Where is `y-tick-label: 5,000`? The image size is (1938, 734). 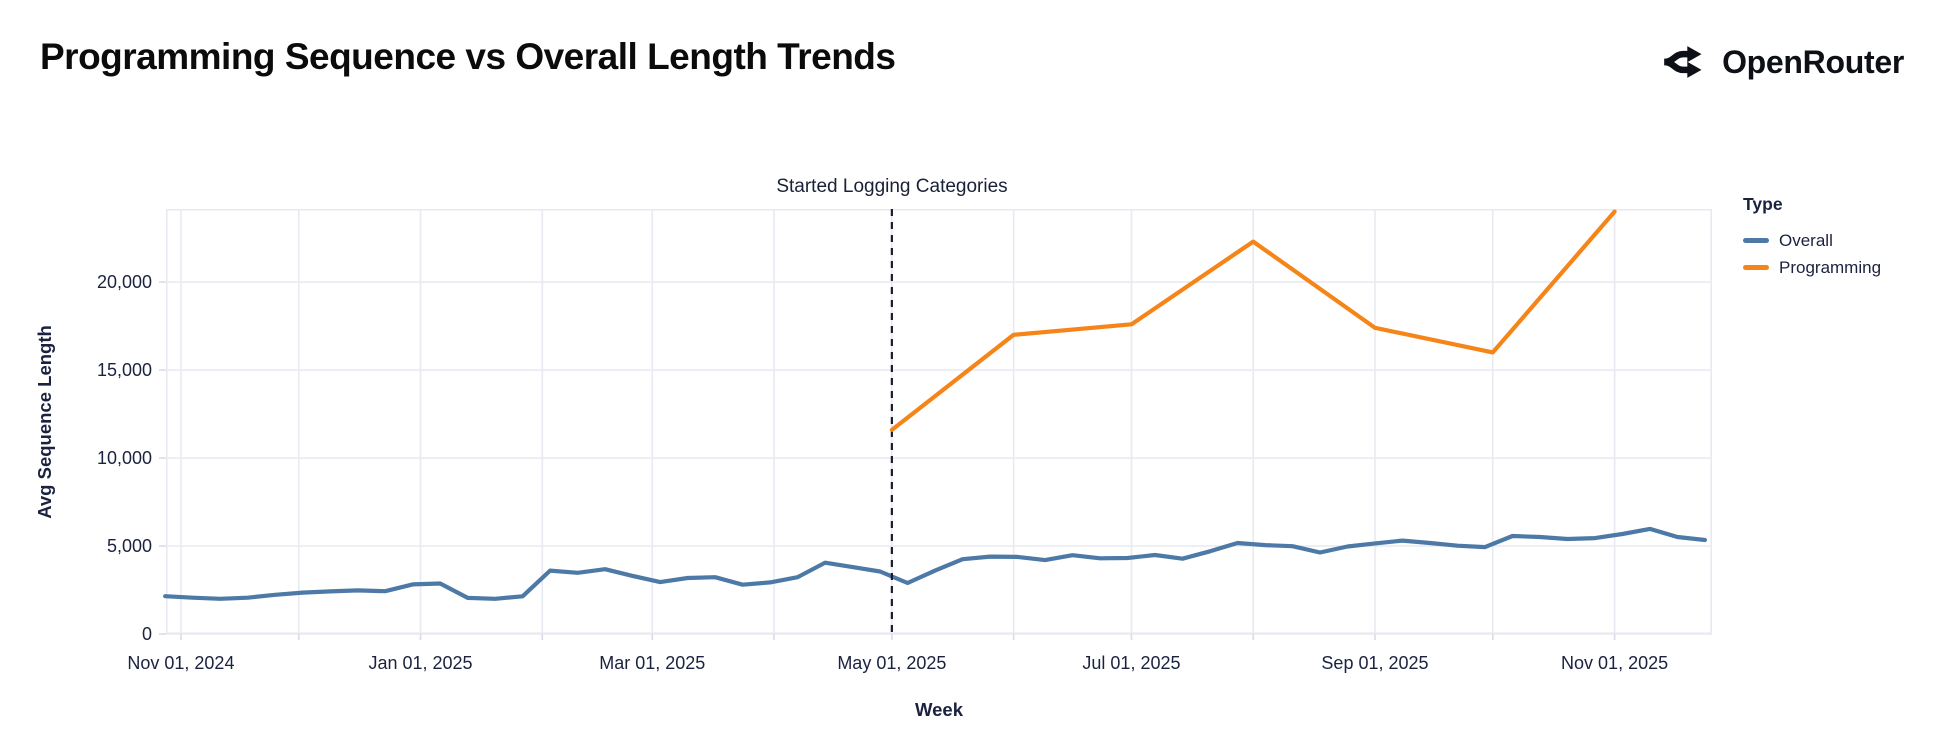 y-tick-label: 5,000 is located at coordinates (129, 546).